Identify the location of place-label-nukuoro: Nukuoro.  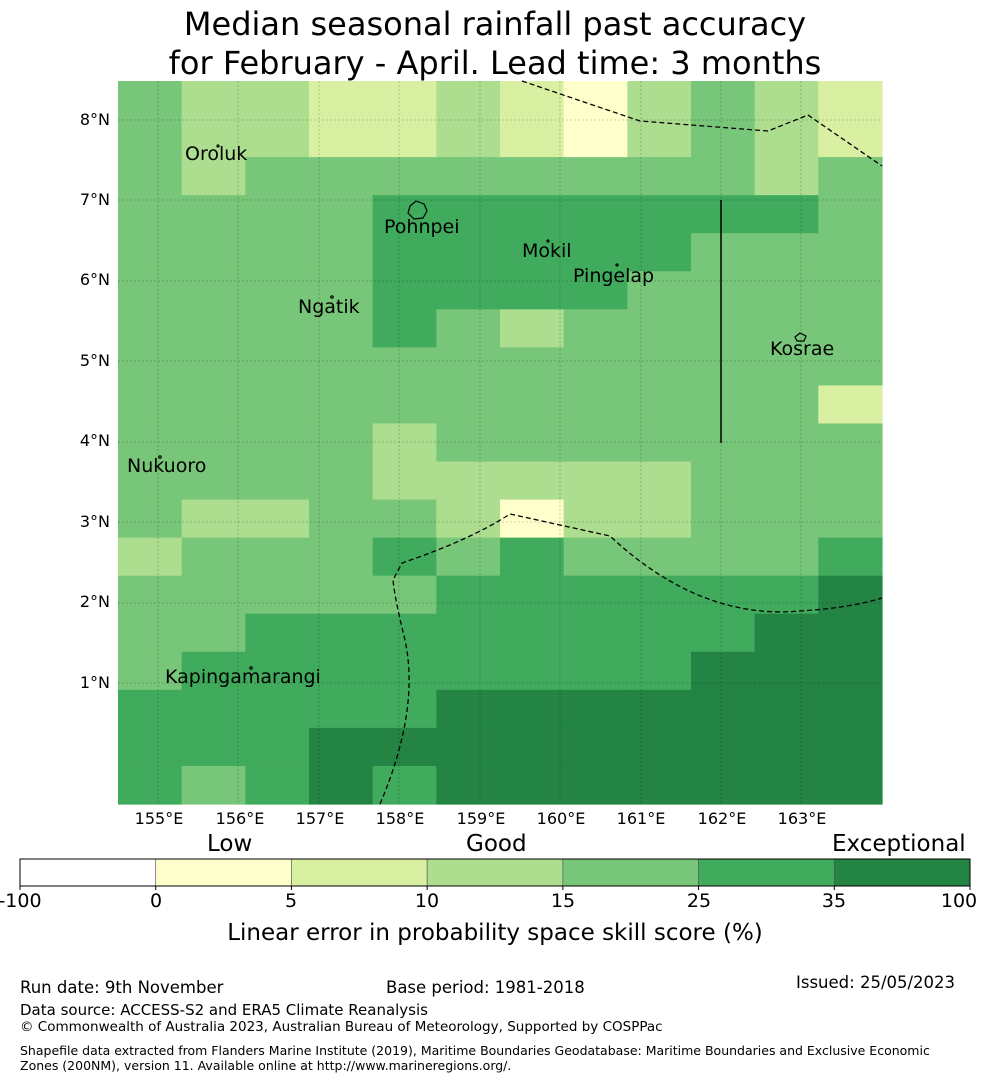
(167, 466).